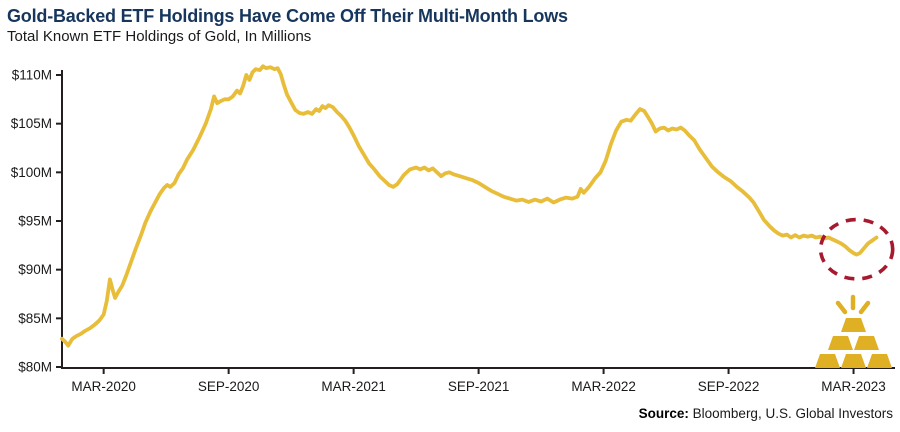 The image size is (900, 432). Describe the element at coordinates (31, 123) in the screenshot. I see `y-axis-label: $105M` at that location.